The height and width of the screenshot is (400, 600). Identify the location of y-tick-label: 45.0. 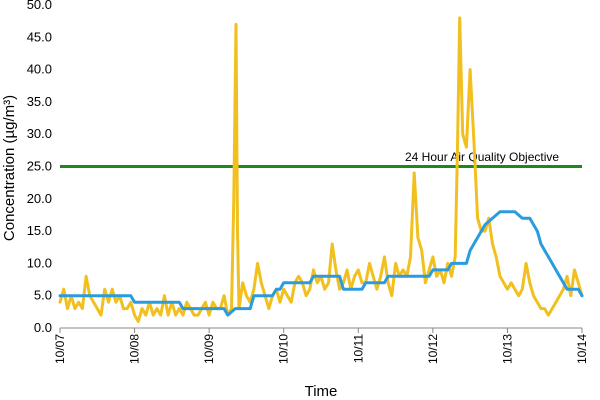
(39, 36).